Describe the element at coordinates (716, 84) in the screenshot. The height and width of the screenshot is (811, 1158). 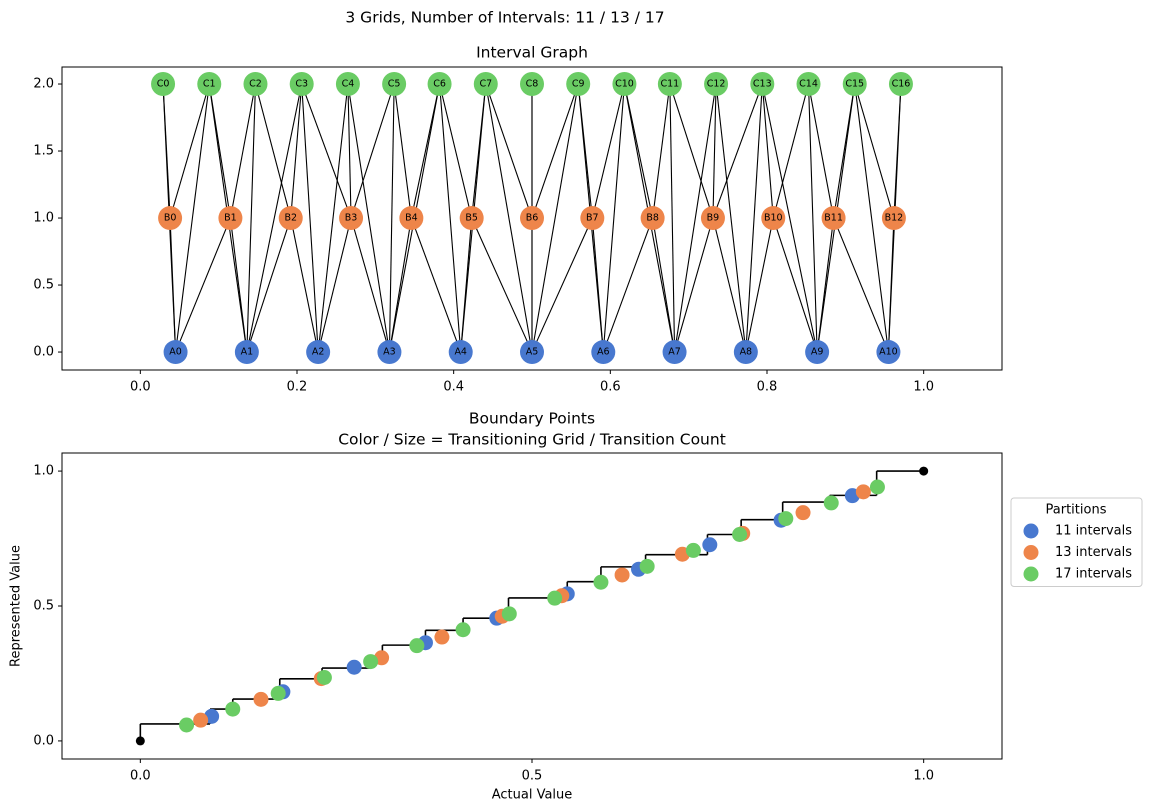
I see `node-label: C12` at that location.